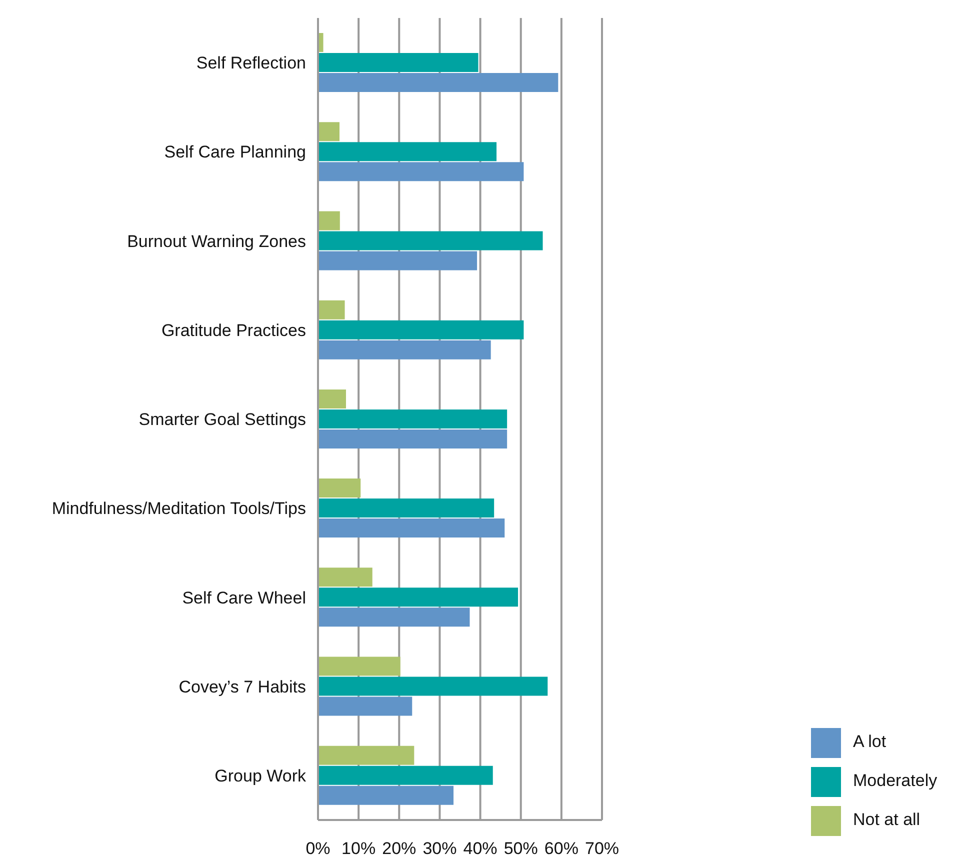 The height and width of the screenshot is (864, 959). Describe the element at coordinates (235, 152) in the screenshot. I see `y-tick-label: Self Care Planning` at that location.